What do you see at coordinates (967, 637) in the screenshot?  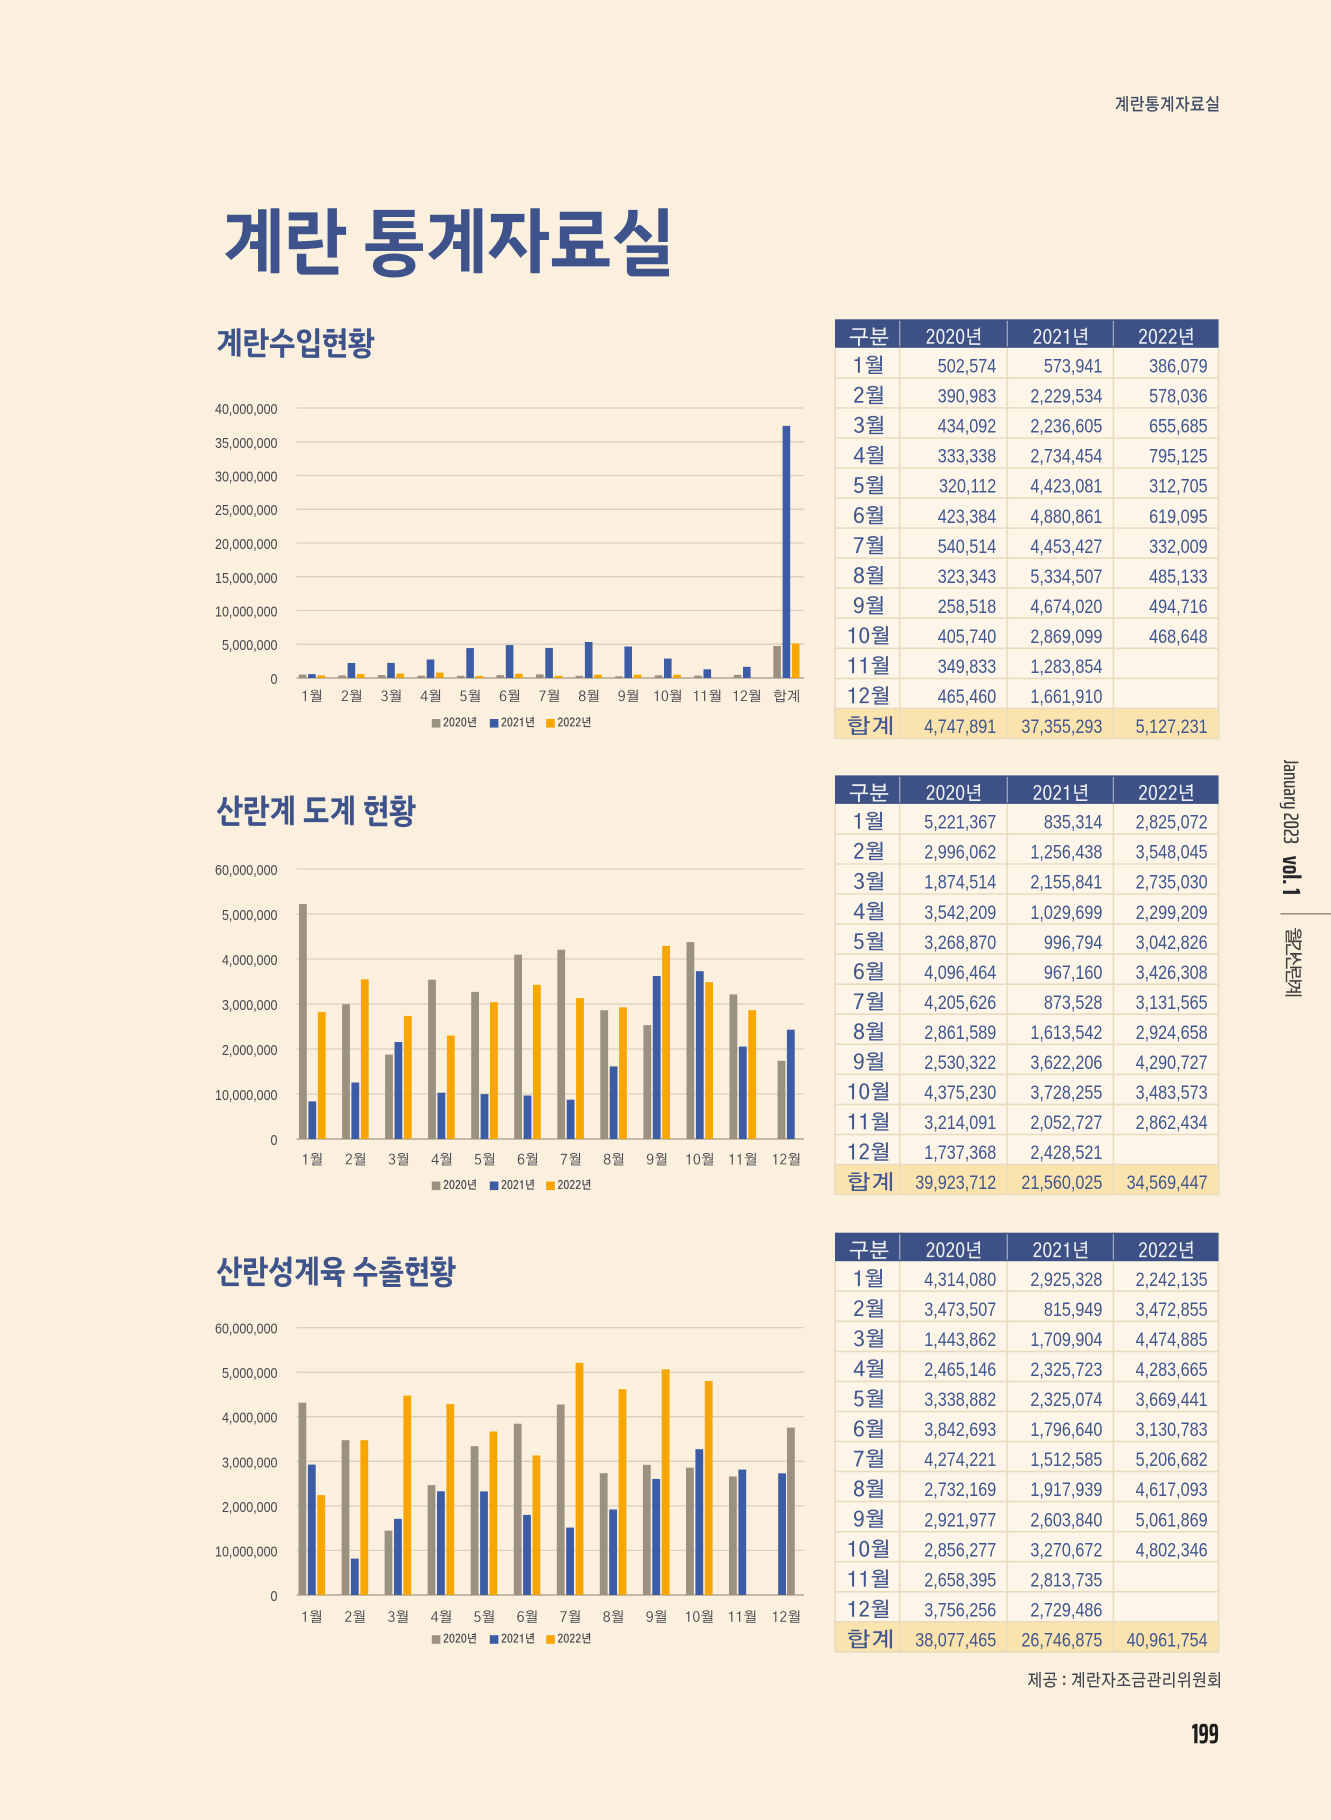 I see `svg-text: 405,740` at bounding box center [967, 637].